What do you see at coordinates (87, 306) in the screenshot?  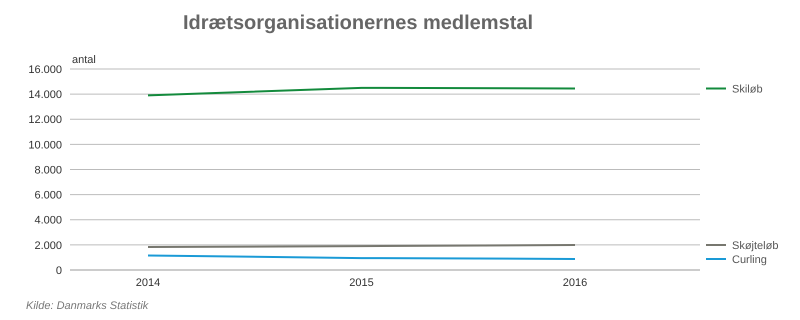 I see `text: Kilde: Danmarks Statistik` at bounding box center [87, 306].